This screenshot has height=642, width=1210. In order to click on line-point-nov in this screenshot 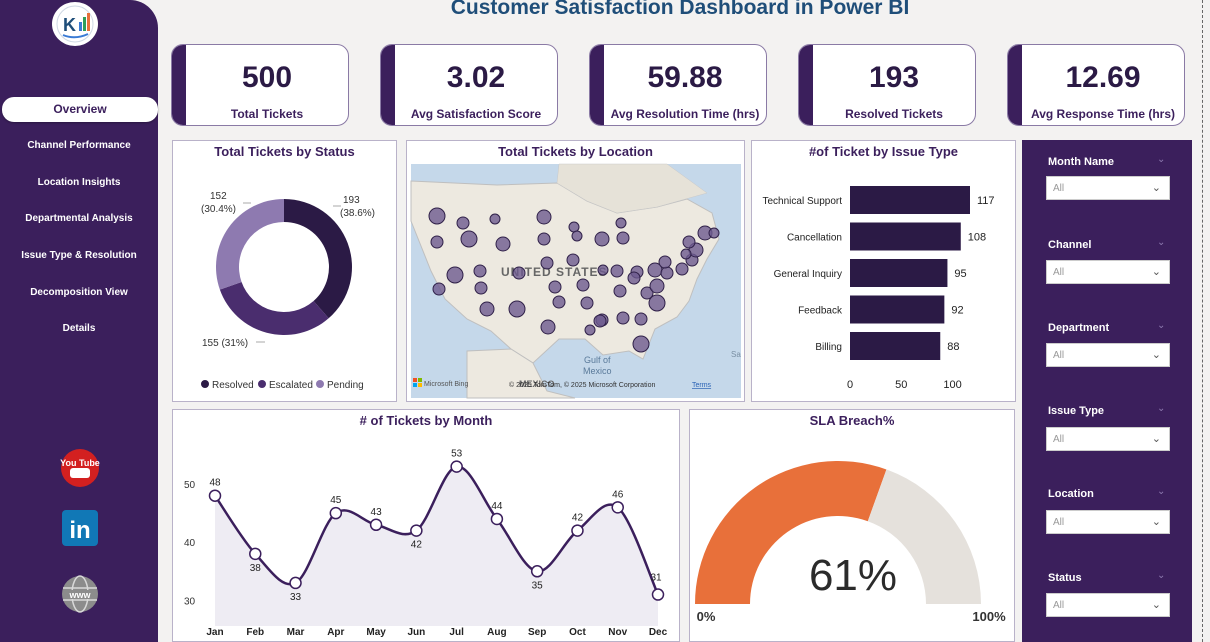, I will do `click(617, 507)`.